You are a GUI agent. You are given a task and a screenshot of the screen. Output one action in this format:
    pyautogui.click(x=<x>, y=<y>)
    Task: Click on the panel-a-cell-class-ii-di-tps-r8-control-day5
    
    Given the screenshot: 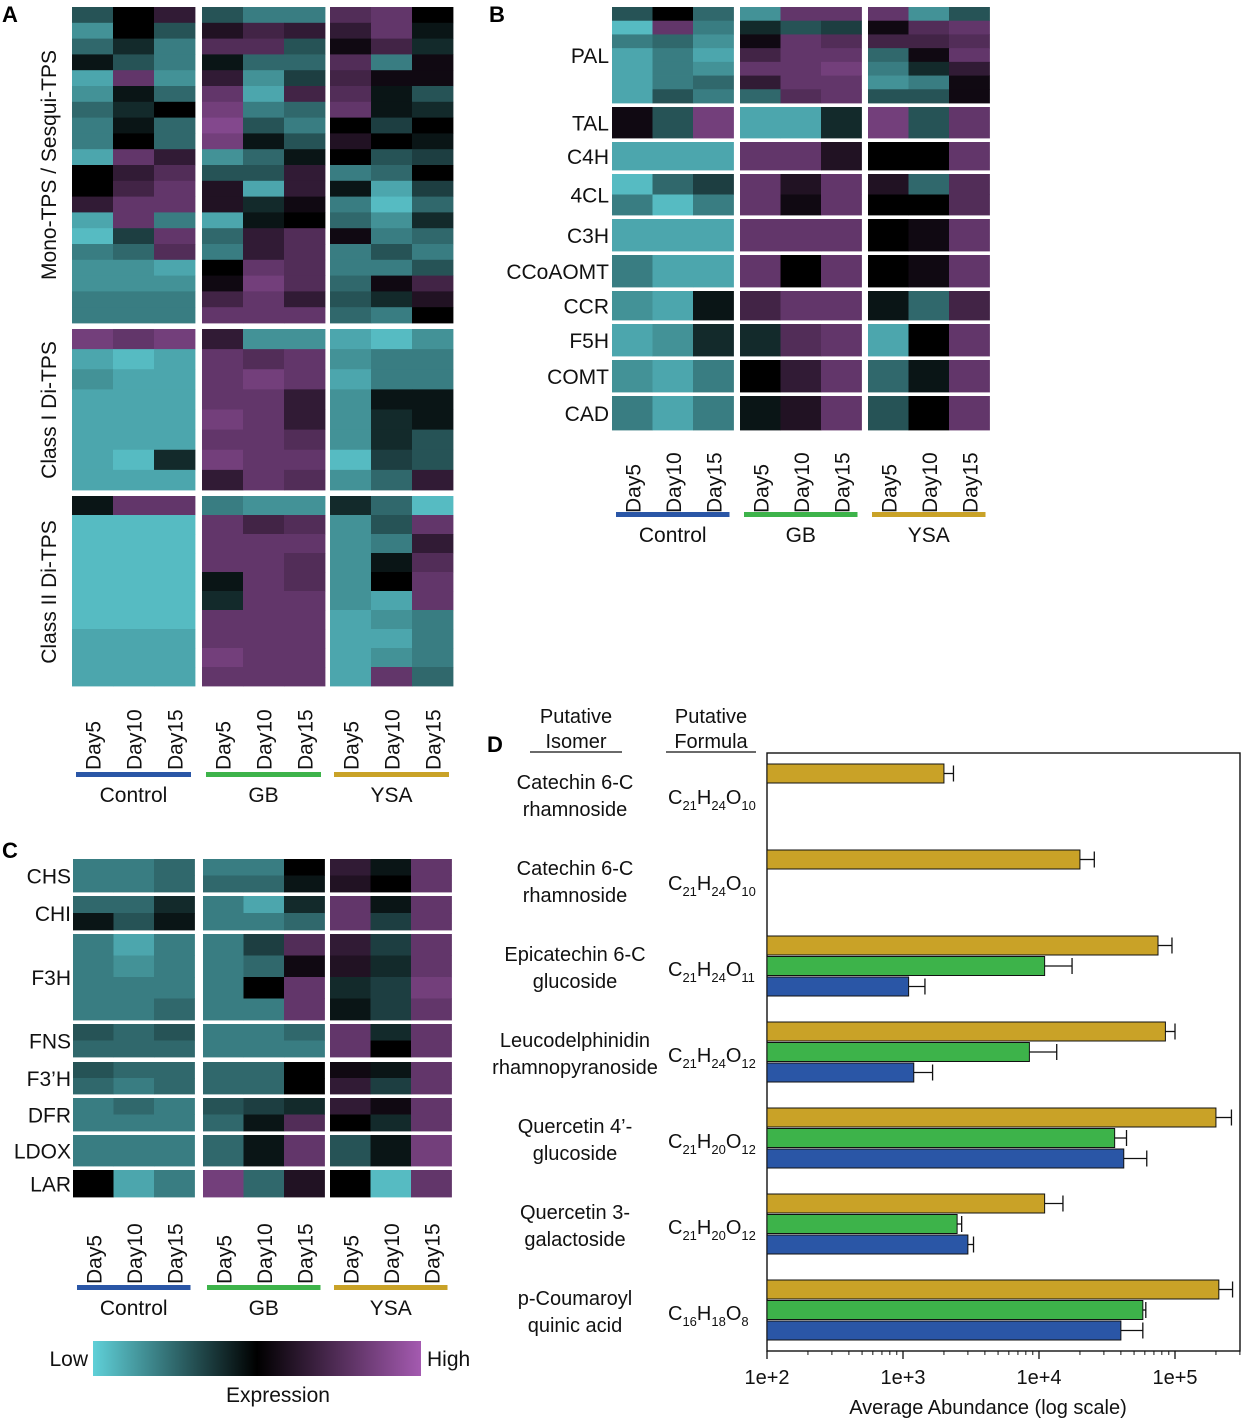 What is the action you would take?
    pyautogui.click(x=93, y=658)
    